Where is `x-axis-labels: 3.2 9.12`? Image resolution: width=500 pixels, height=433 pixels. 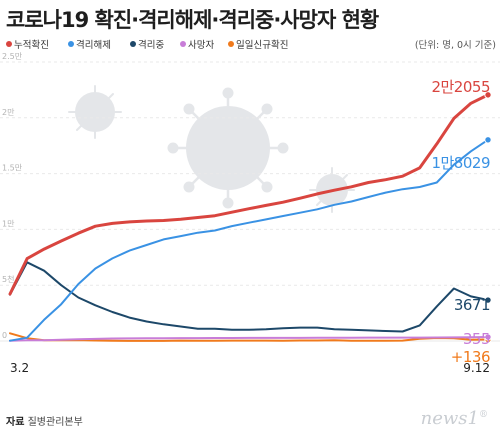 x-axis-labels: 3.2 9.12 is located at coordinates (250, 368).